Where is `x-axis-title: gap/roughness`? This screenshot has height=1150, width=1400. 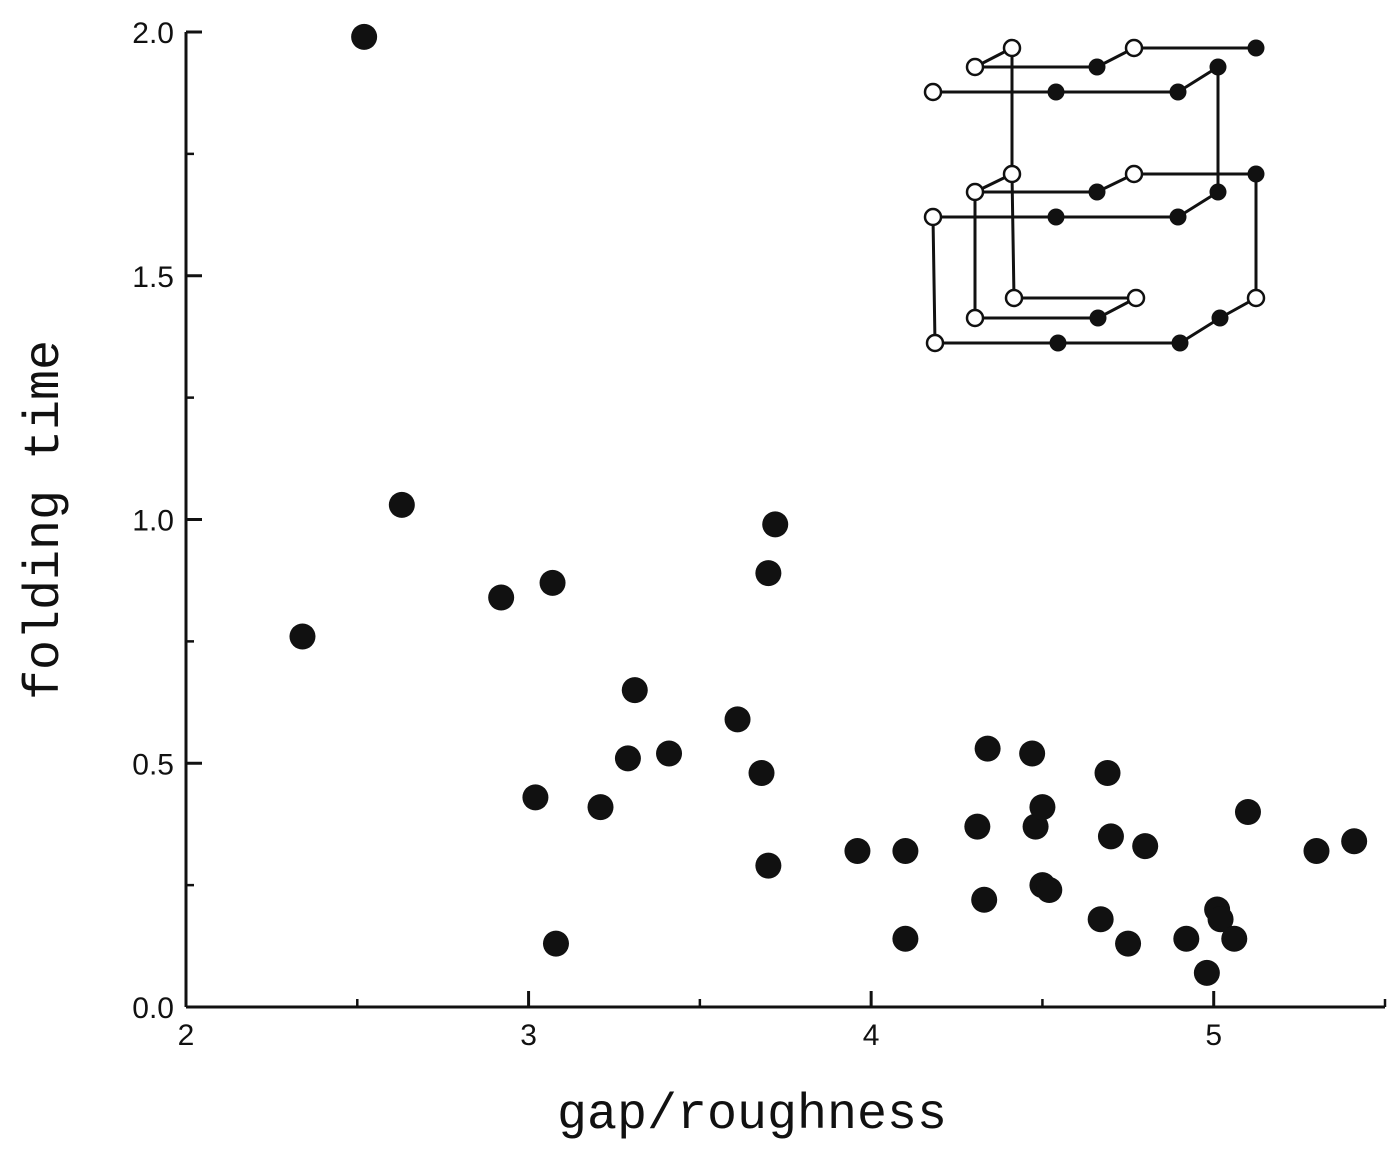 x-axis-title: gap/roughness is located at coordinates (752, 1115).